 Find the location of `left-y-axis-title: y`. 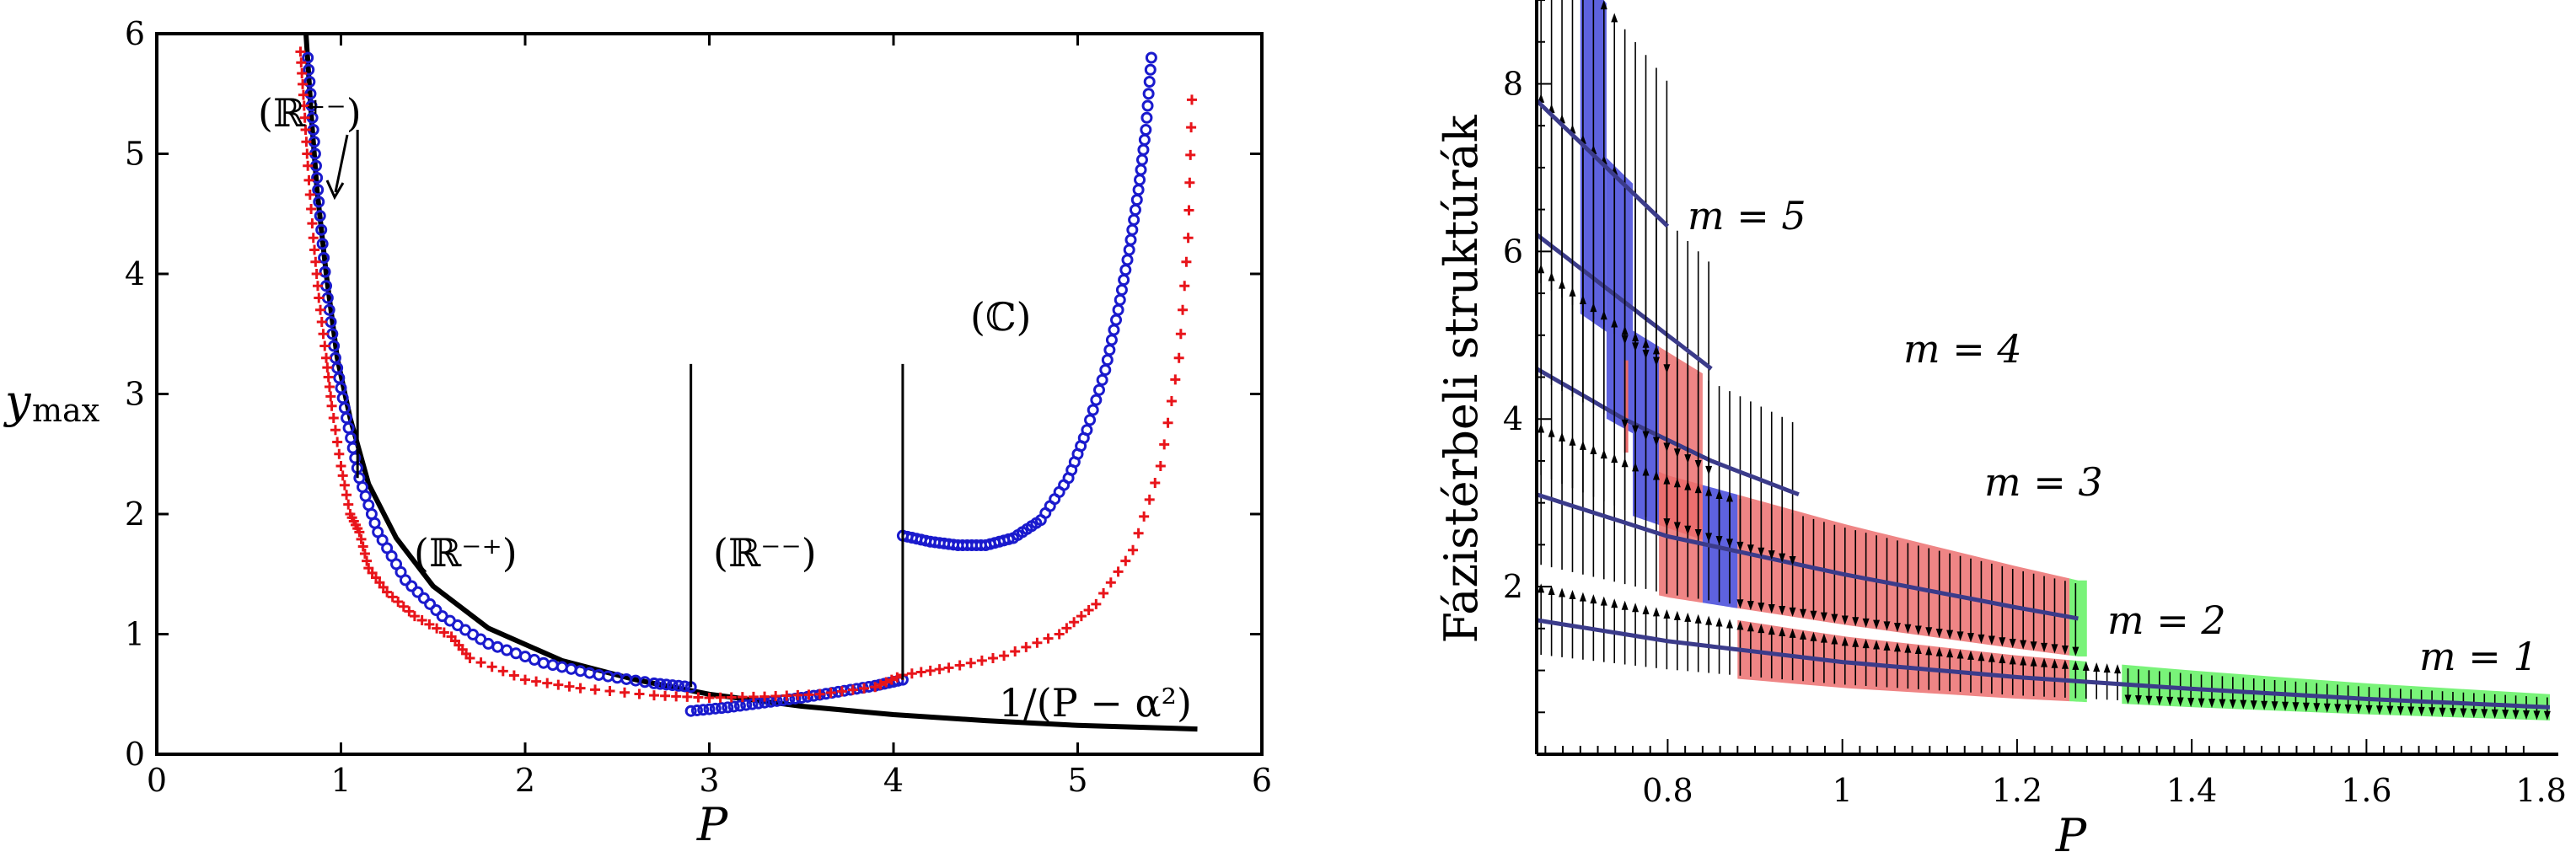

left-y-axis-title: y is located at coordinates (17, 401).